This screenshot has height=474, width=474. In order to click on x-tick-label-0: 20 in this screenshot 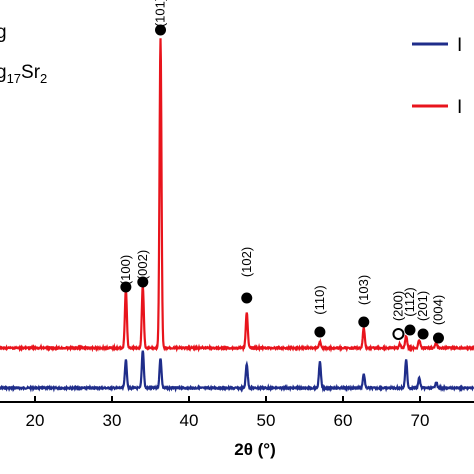, I will do `click(35, 420)`.